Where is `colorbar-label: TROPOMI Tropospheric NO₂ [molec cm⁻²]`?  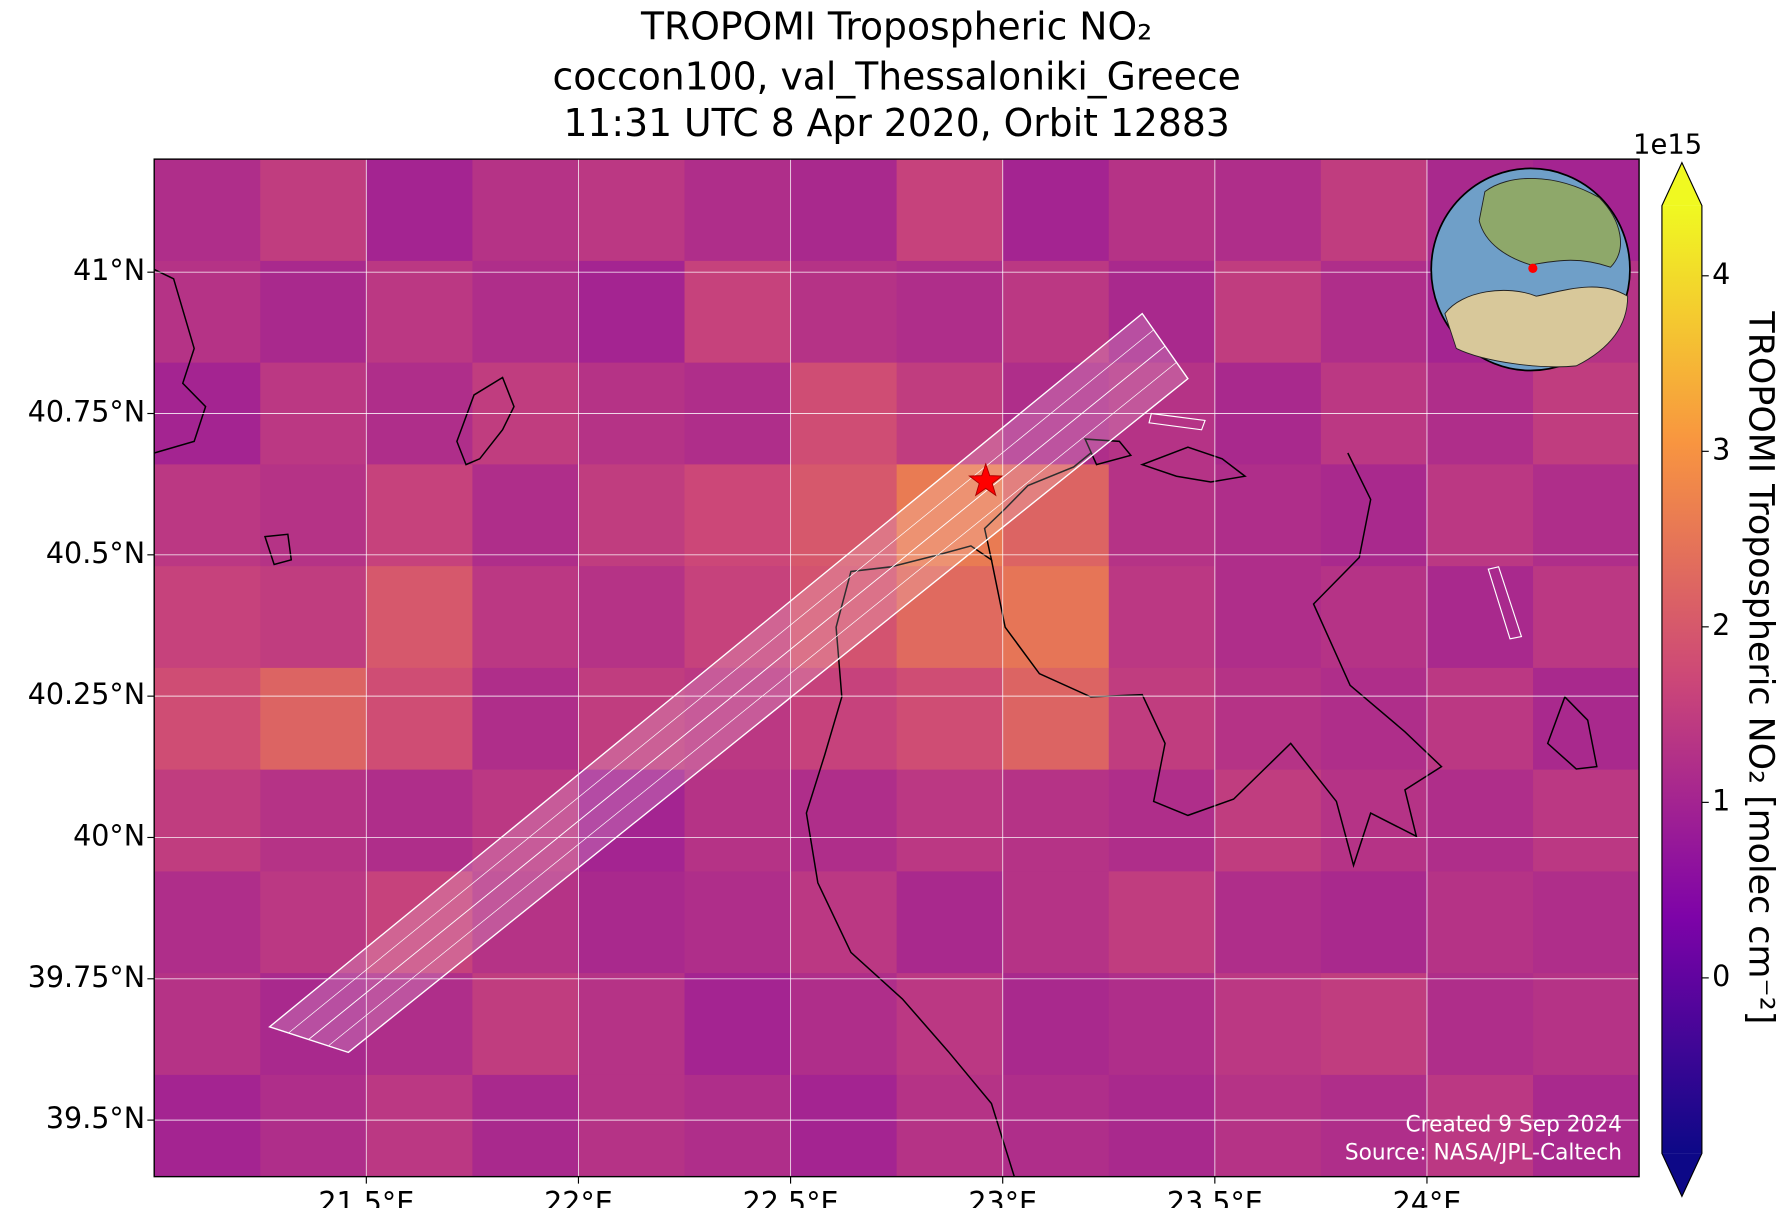
colorbar-label: TROPOMI Tropospheric NO₂ [molec cm⁻²] is located at coordinates (1761, 667).